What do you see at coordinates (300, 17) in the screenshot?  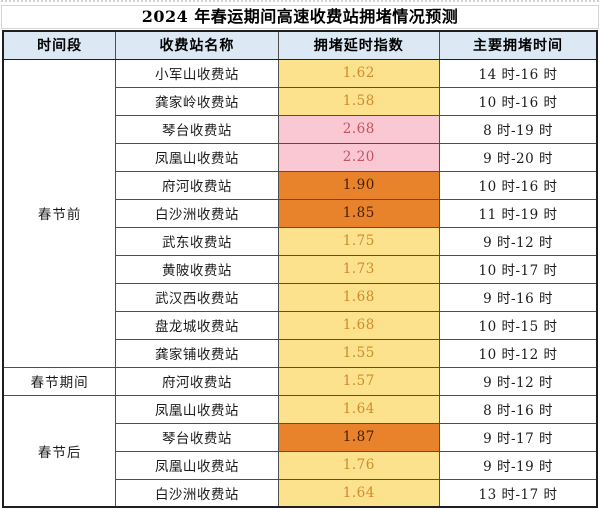 I see `table-title: 2024 年春运期间高速收费站拥堵情况预测` at bounding box center [300, 17].